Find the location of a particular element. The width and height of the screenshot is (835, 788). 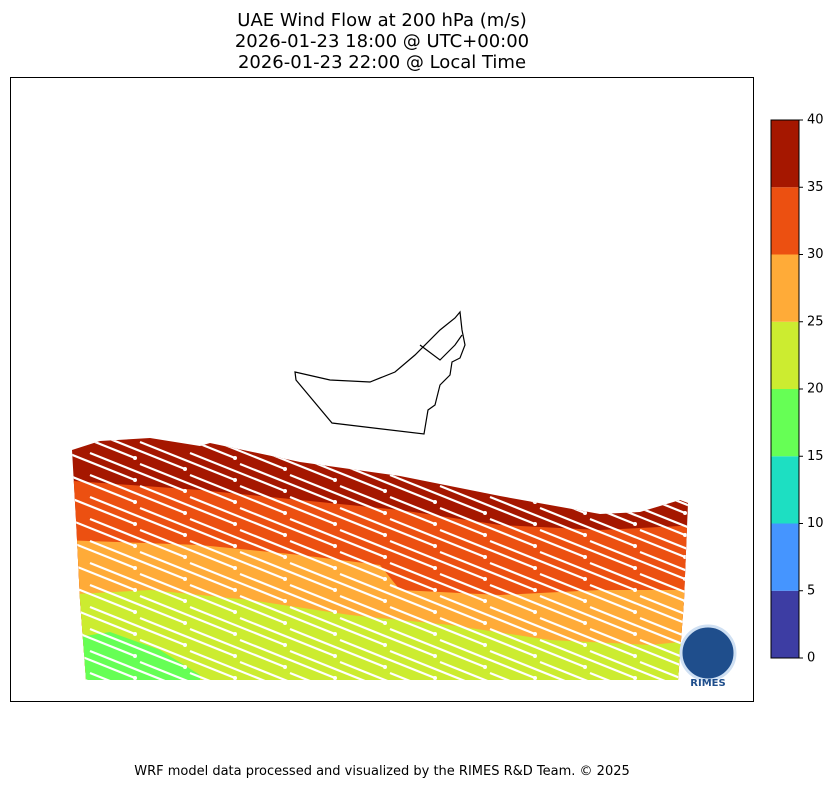

colorbar-tick-label: 0 is located at coordinates (811, 658).